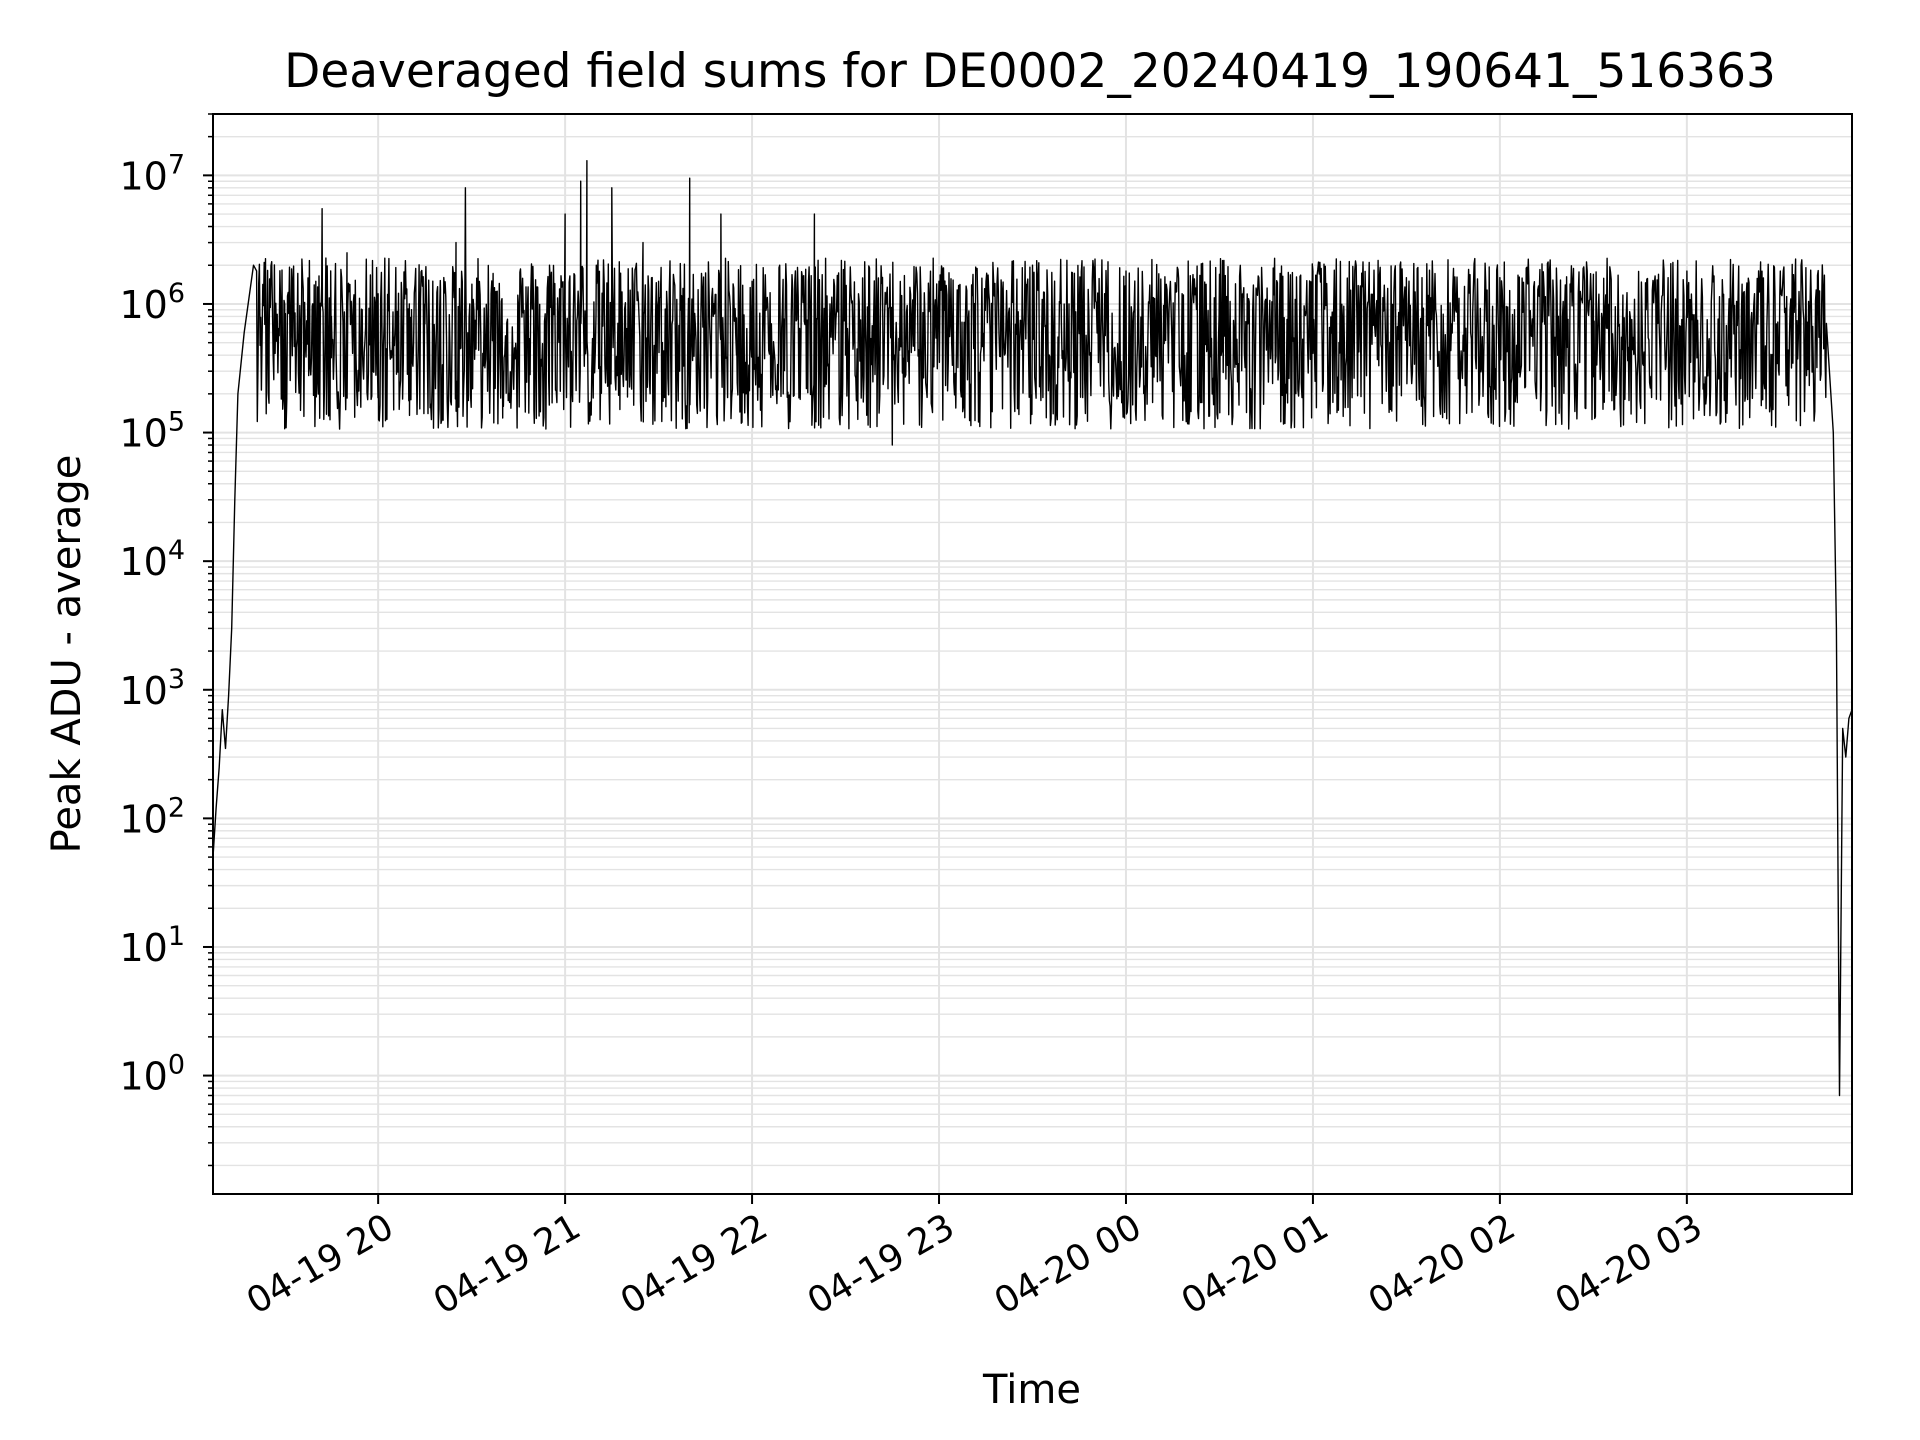  What do you see at coordinates (152, 302) in the screenshot?
I see `y-tick-label-6: 106` at bounding box center [152, 302].